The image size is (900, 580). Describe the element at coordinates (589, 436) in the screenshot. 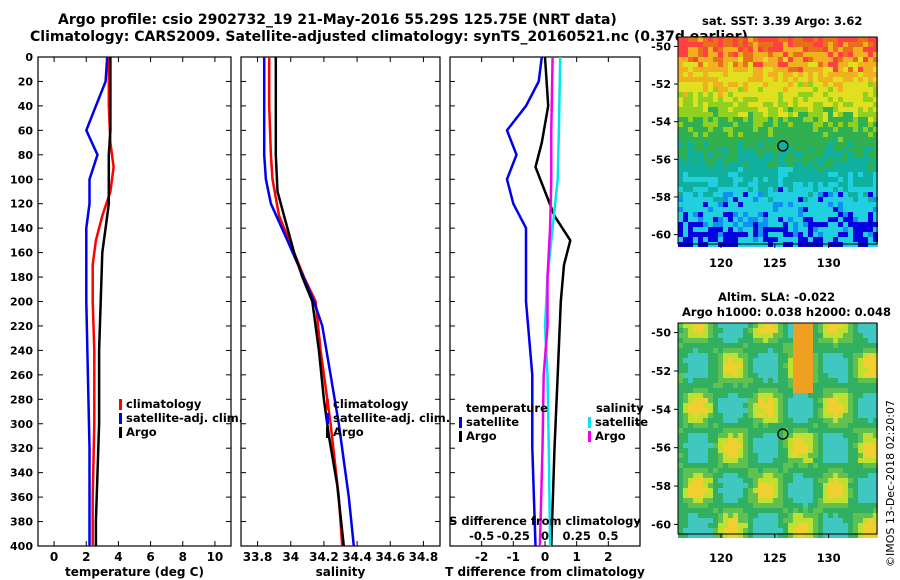

I see `diff-legend-salinity-swatch` at that location.